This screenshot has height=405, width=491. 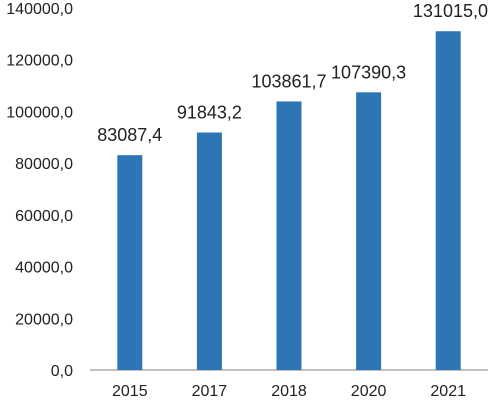 I want to click on y-tick-label: 80000,0, so click(x=44, y=164).